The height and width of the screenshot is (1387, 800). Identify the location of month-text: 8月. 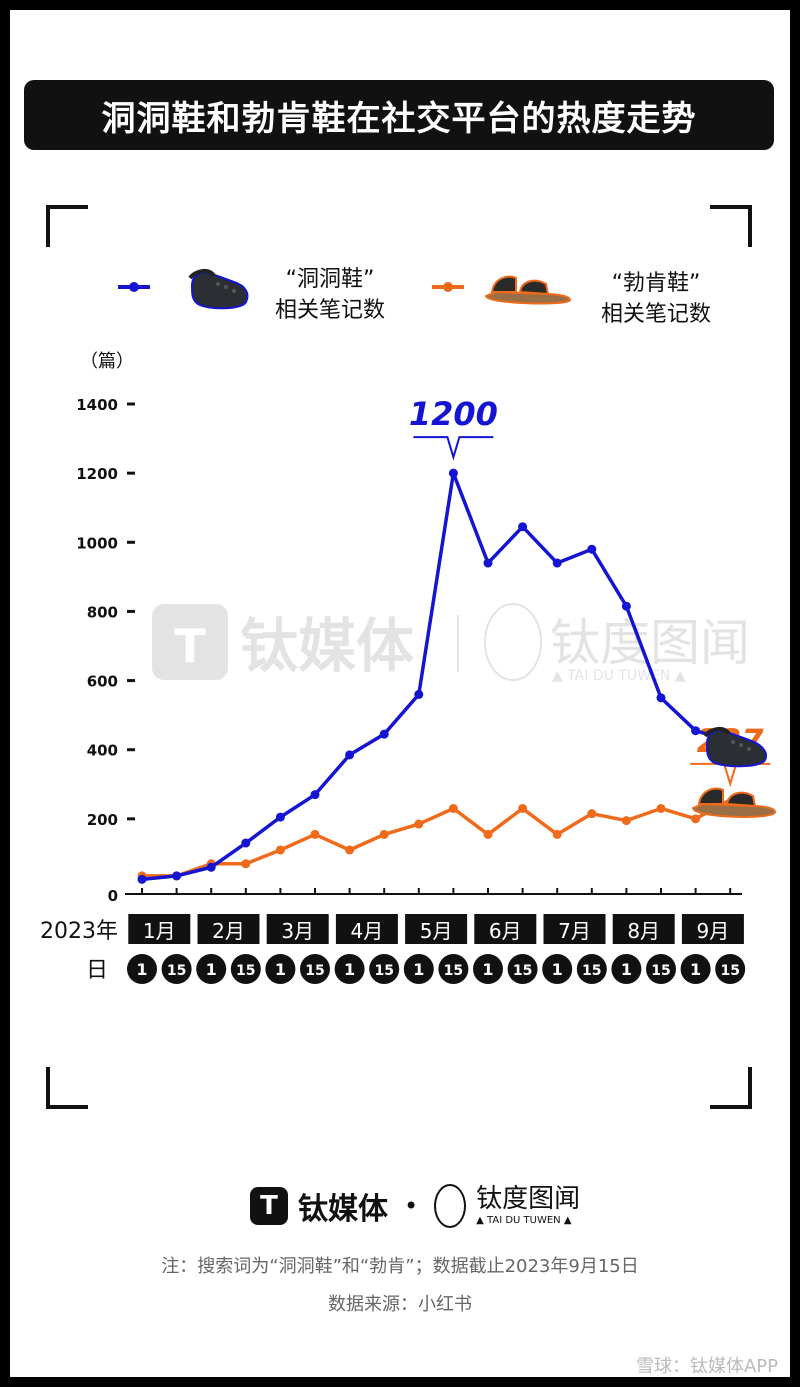
(643, 931).